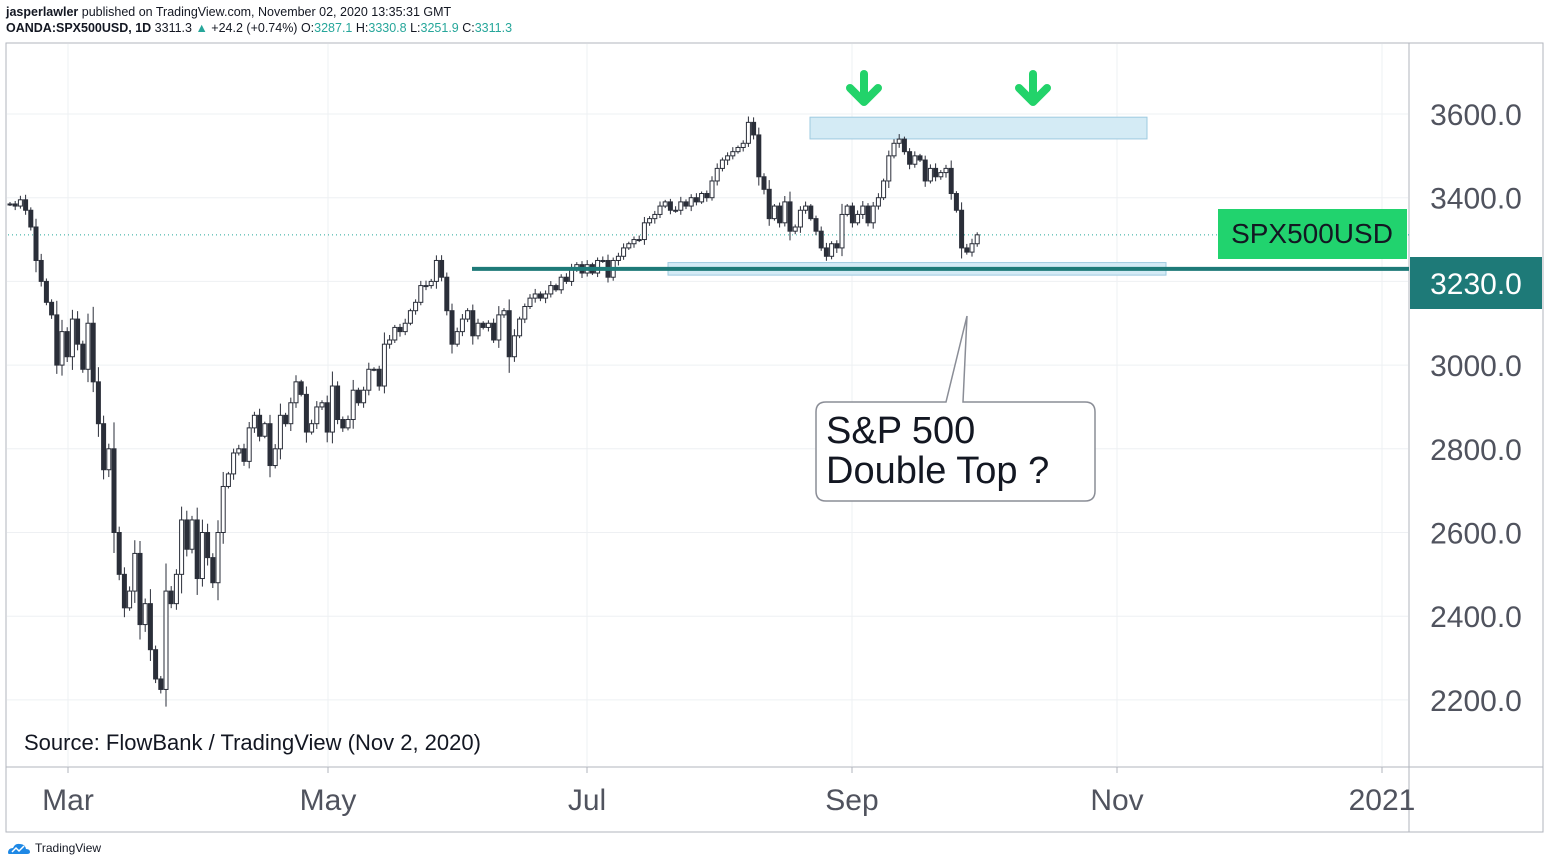  I want to click on close-label: C:, so click(466, 28).